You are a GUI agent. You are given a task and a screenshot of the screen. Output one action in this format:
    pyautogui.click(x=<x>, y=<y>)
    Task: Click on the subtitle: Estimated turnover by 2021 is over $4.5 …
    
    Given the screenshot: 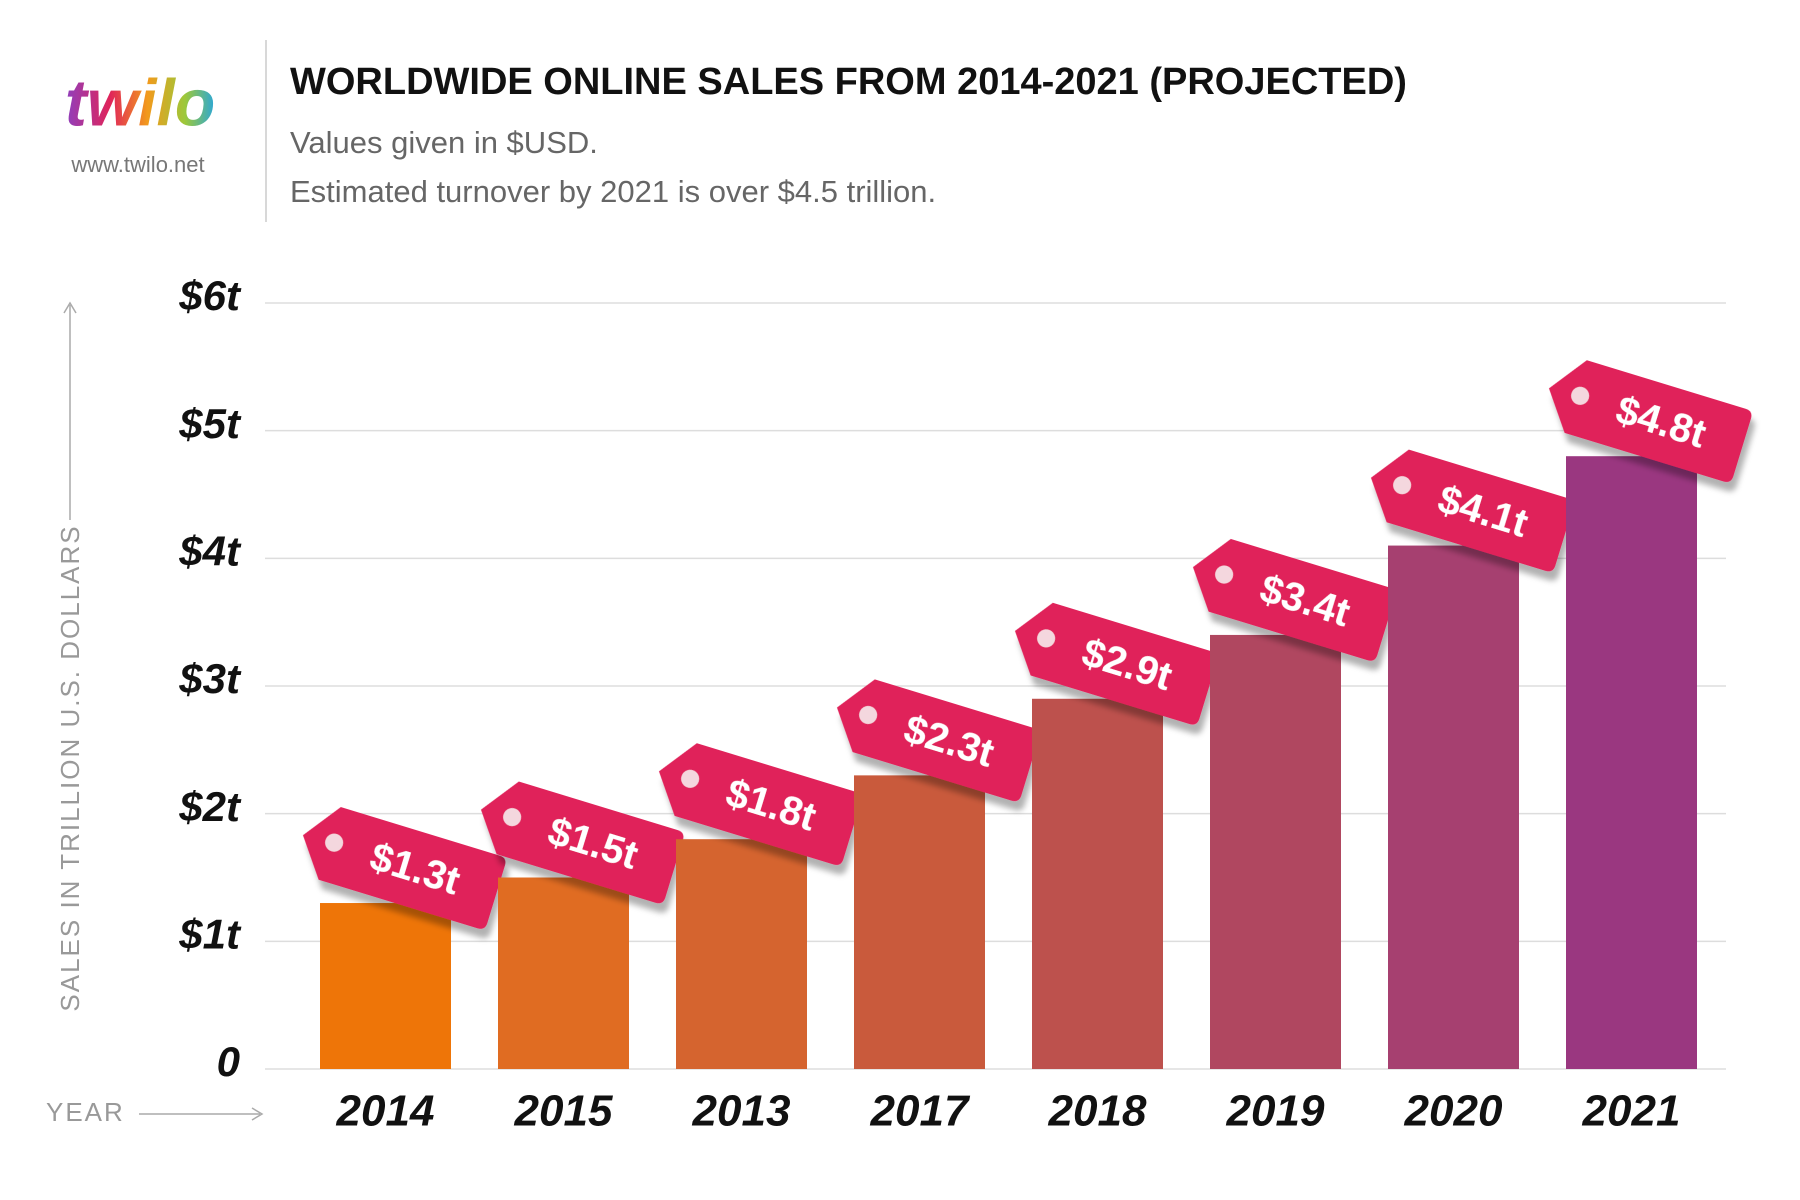 What is the action you would take?
    pyautogui.click(x=613, y=191)
    